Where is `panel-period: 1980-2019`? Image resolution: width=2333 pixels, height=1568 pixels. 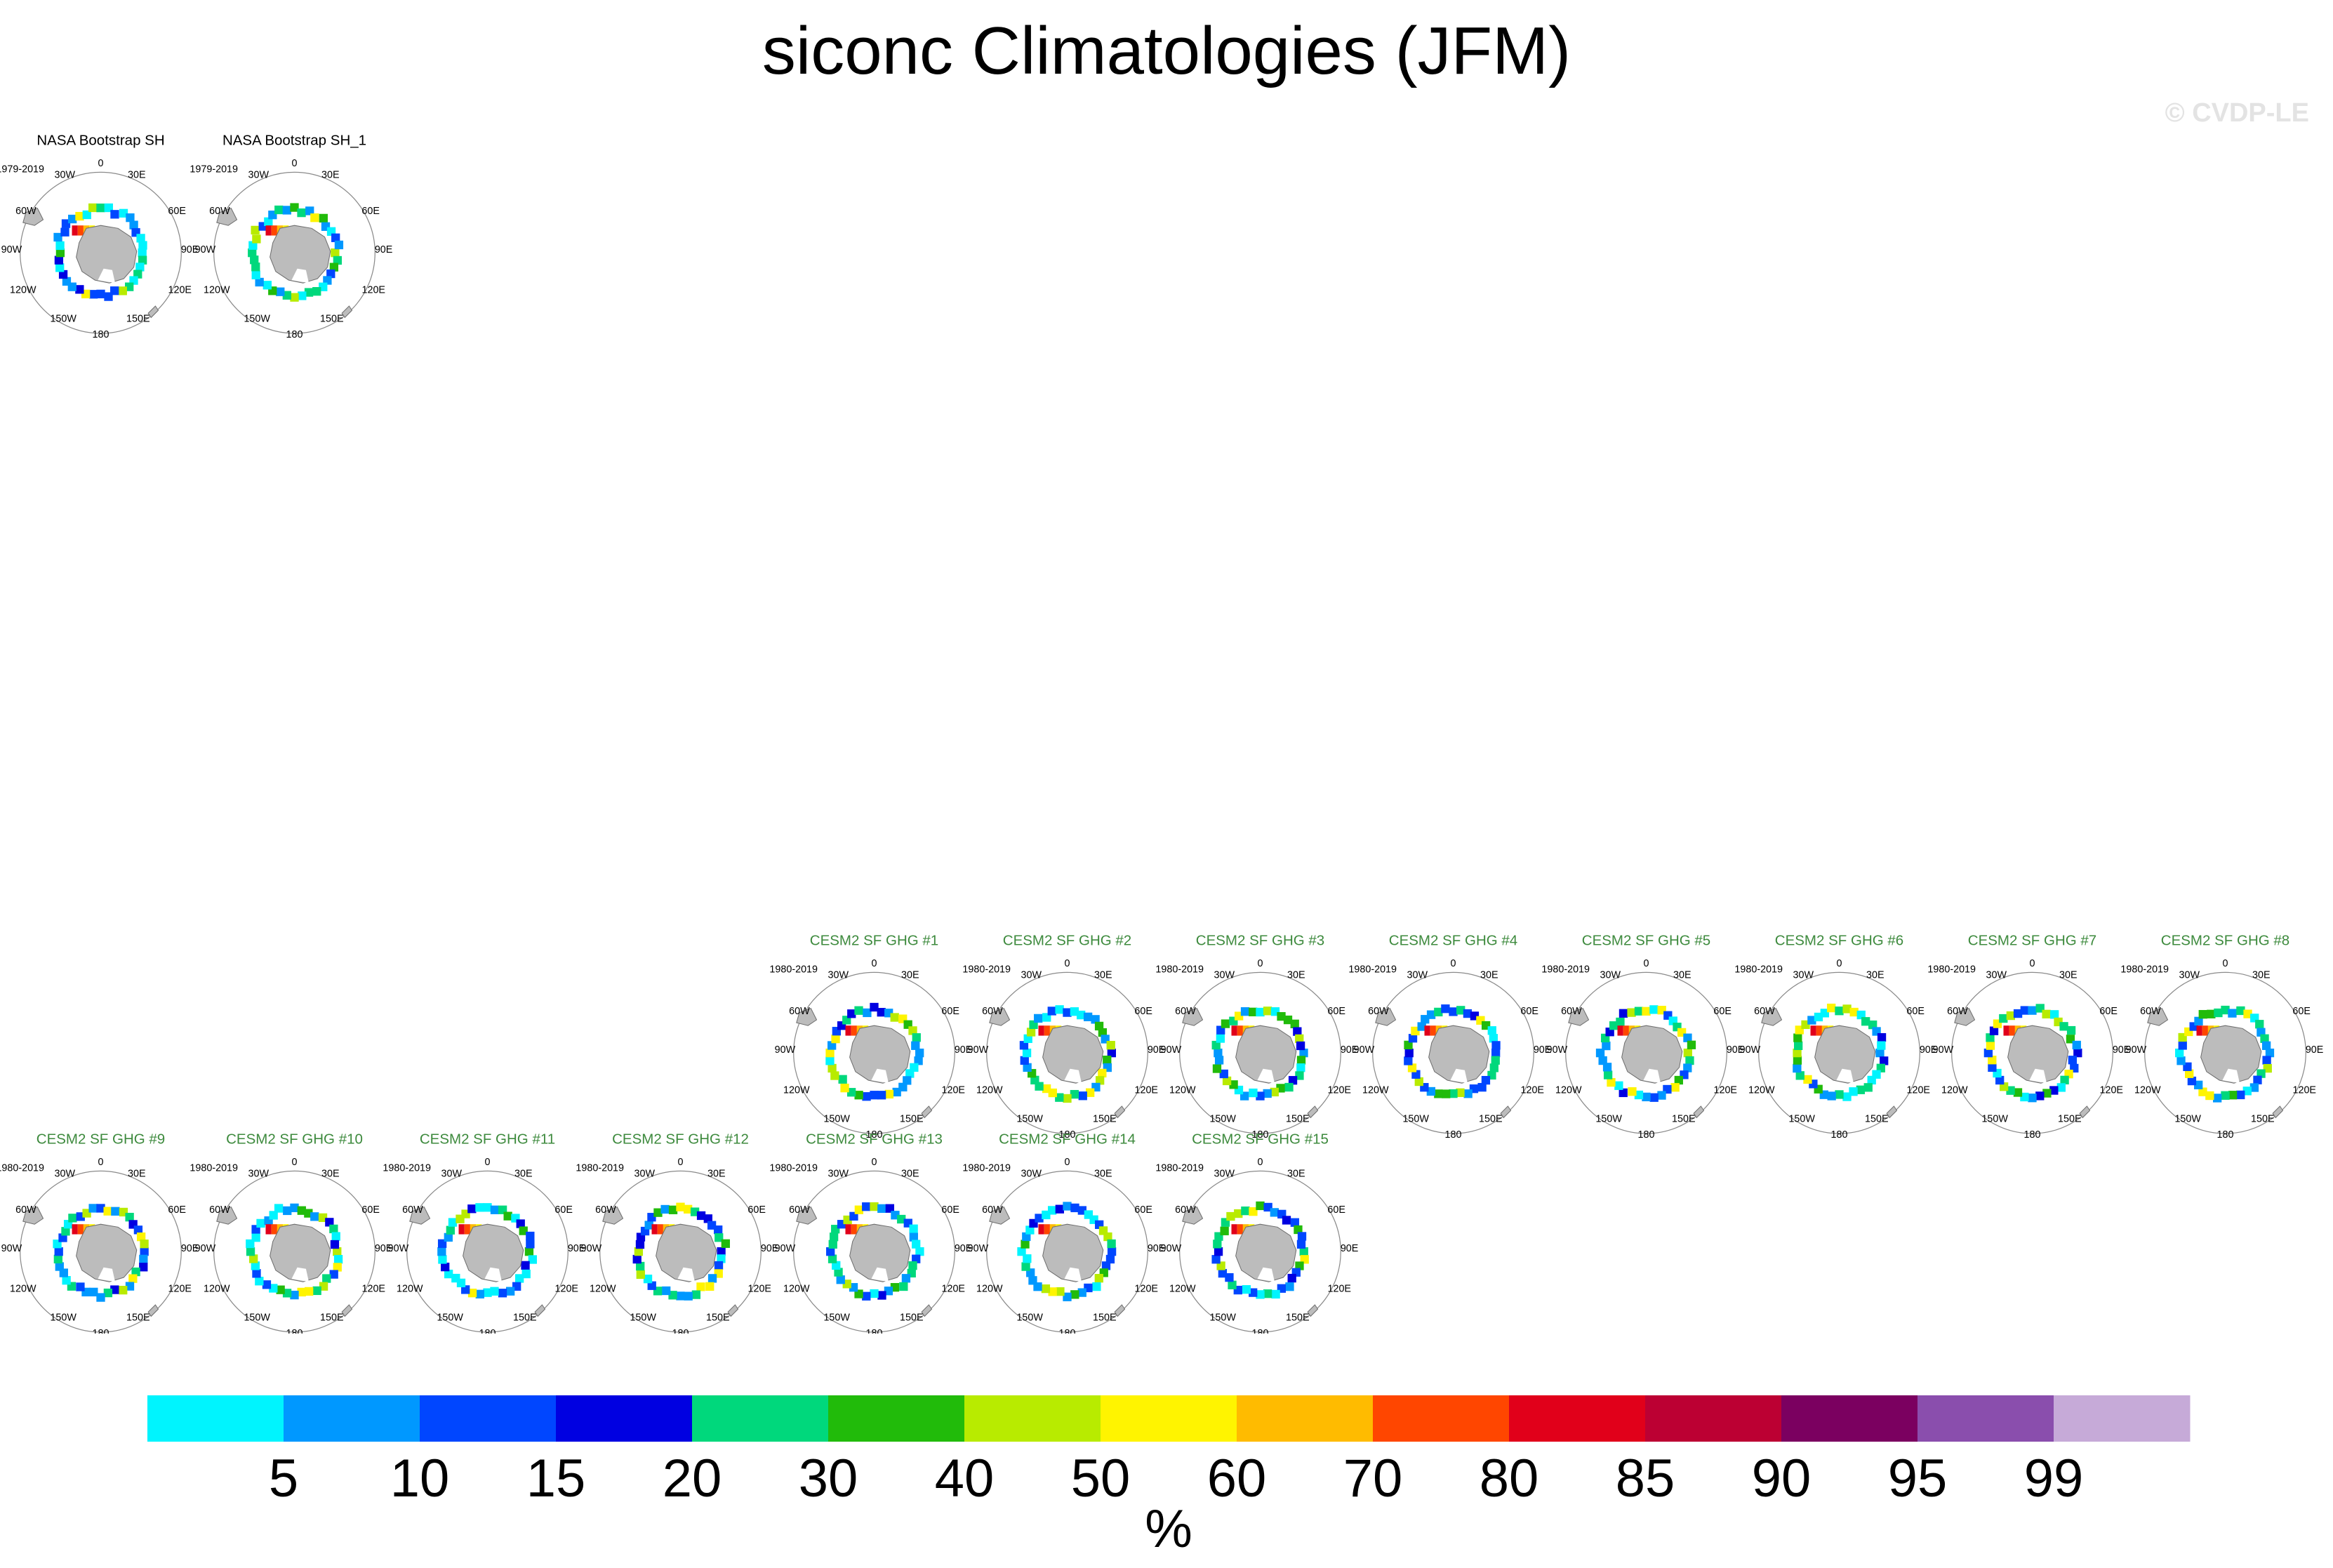 panel-period: 1980-2019 is located at coordinates (600, 1168).